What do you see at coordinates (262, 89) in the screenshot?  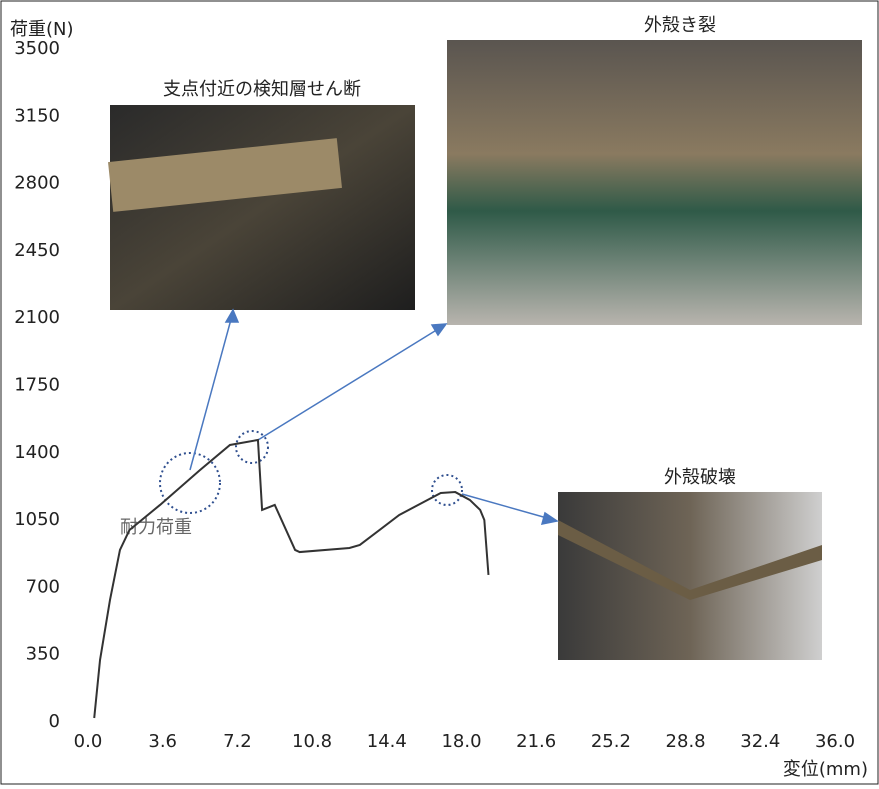 I see `inset-caption: 支点付近の検知層せん断` at bounding box center [262, 89].